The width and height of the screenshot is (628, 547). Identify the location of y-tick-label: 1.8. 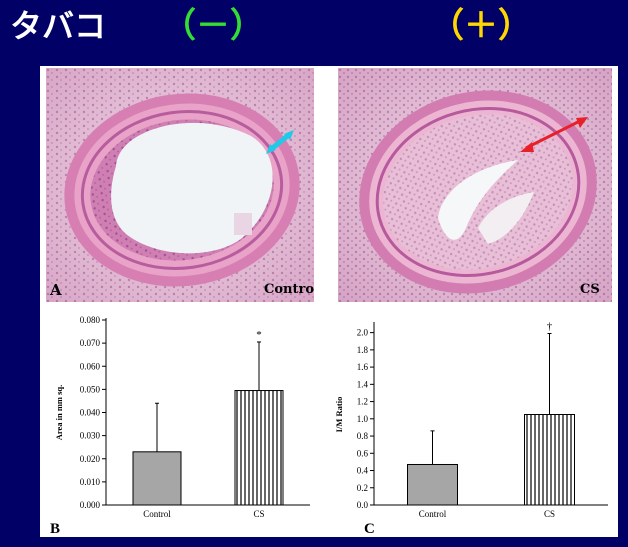
(363, 350).